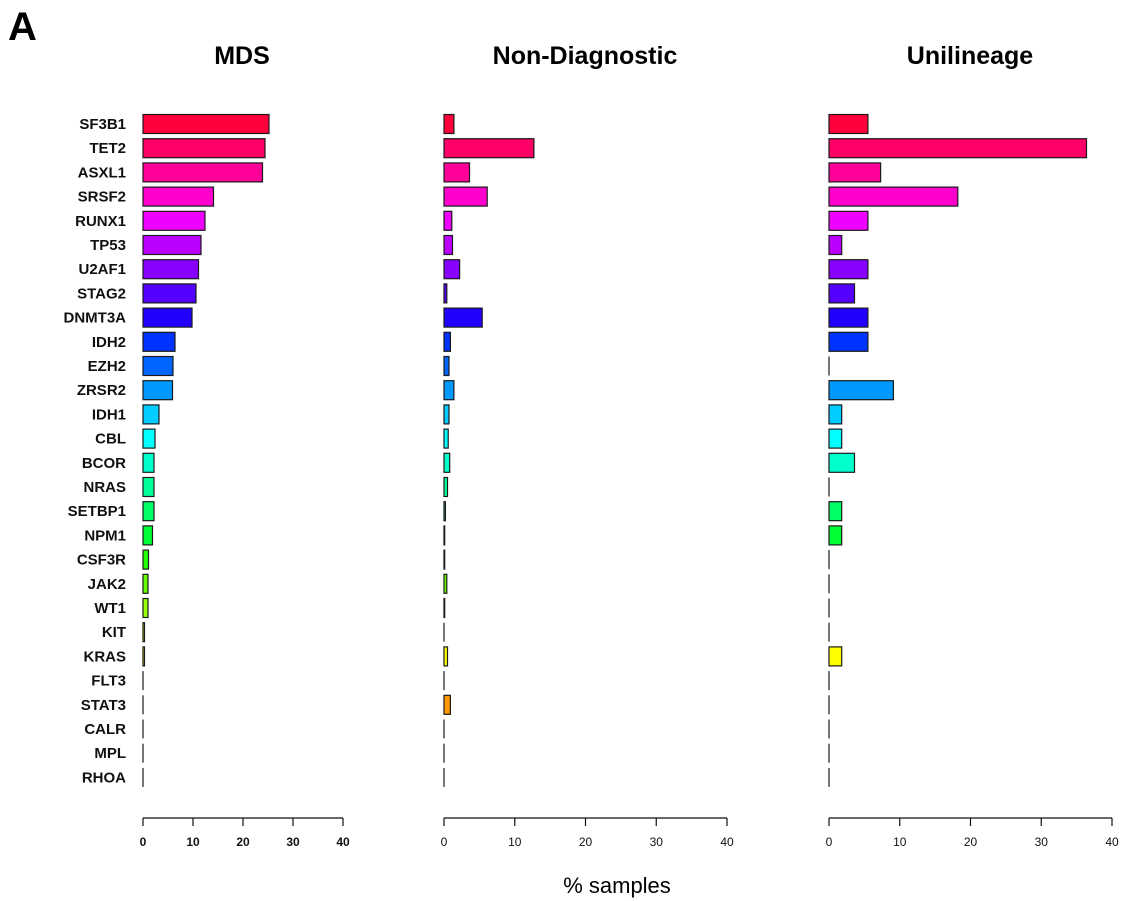 Image resolution: width=1128 pixels, height=901 pixels. Describe the element at coordinates (101, 390) in the screenshot. I see `gene-label-zrsr2: ZRSR2` at that location.